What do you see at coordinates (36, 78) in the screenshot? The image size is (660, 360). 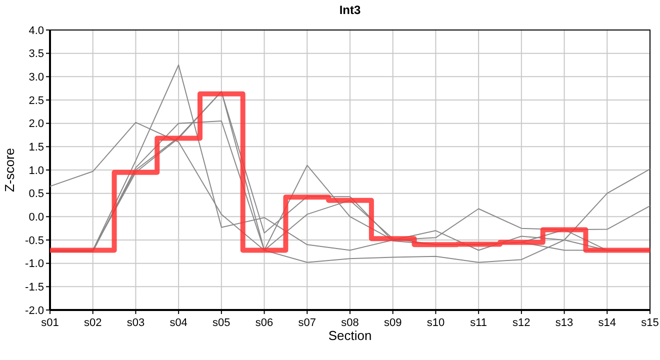 I see `y-tick-label: 3.0` at bounding box center [36, 78].